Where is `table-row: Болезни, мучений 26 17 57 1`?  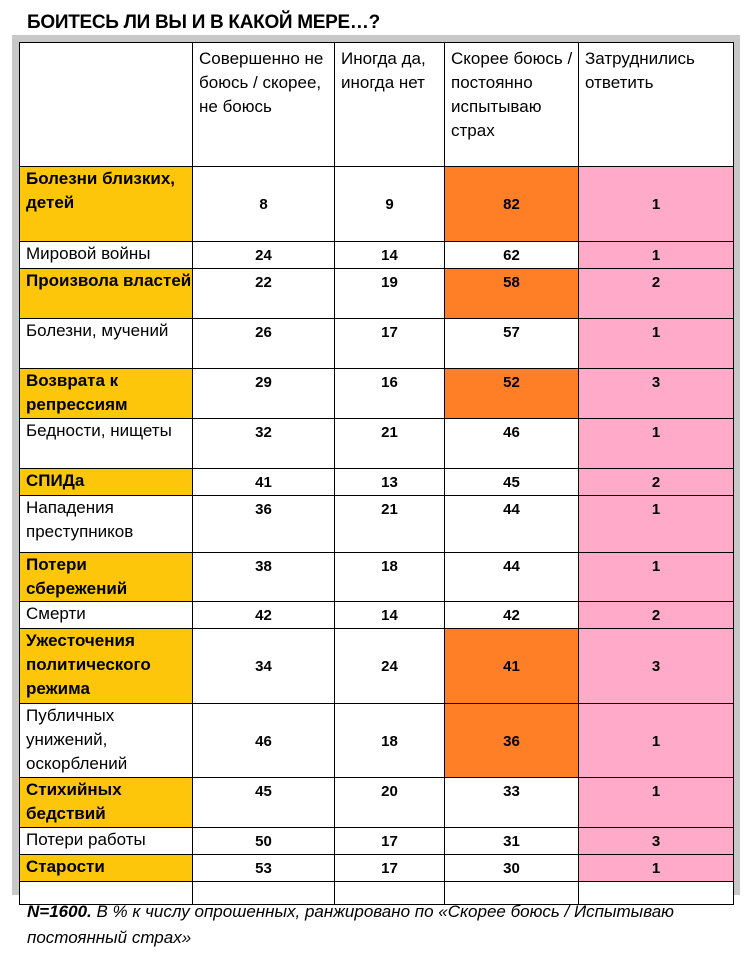
table-row: Болезни, мучений 26 17 57 1 is located at coordinates (376, 343).